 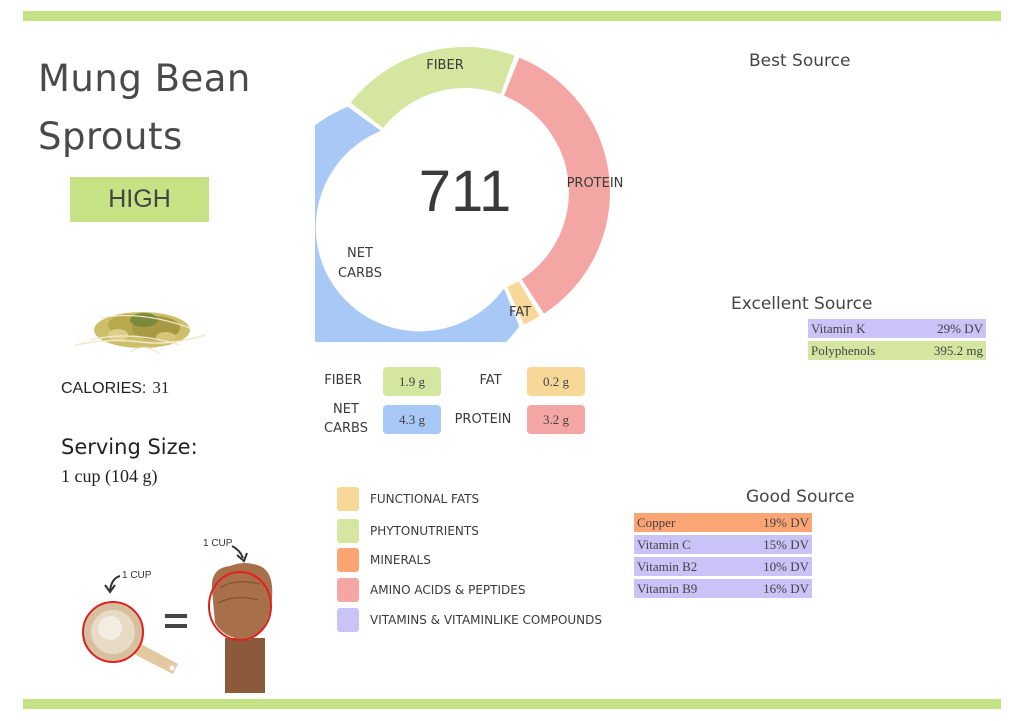 What do you see at coordinates (786, 566) in the screenshot?
I see `nutrient-value: 10% DV` at bounding box center [786, 566].